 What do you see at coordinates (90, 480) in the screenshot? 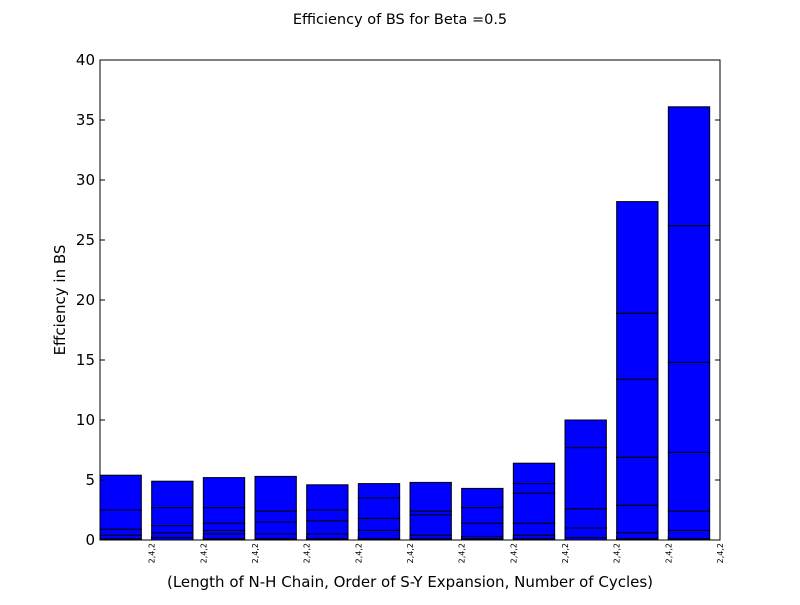
I see `y-tick-label: 5` at bounding box center [90, 480].